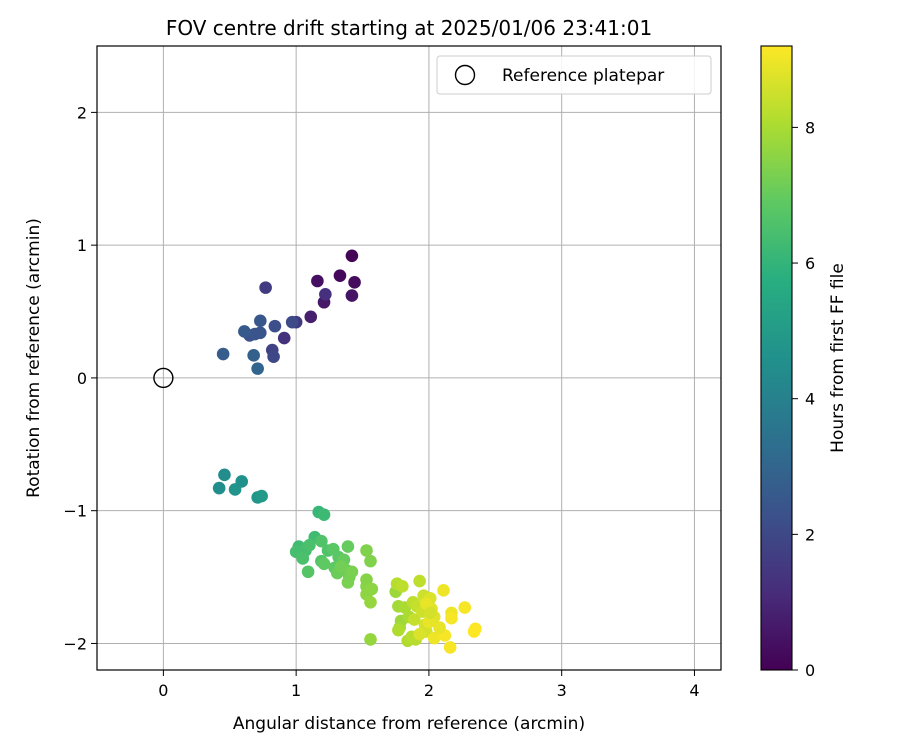 The image size is (900, 750). What do you see at coordinates (803, 399) in the screenshot?
I see `colorbar-ticks: 0 2 4 6 8` at bounding box center [803, 399].